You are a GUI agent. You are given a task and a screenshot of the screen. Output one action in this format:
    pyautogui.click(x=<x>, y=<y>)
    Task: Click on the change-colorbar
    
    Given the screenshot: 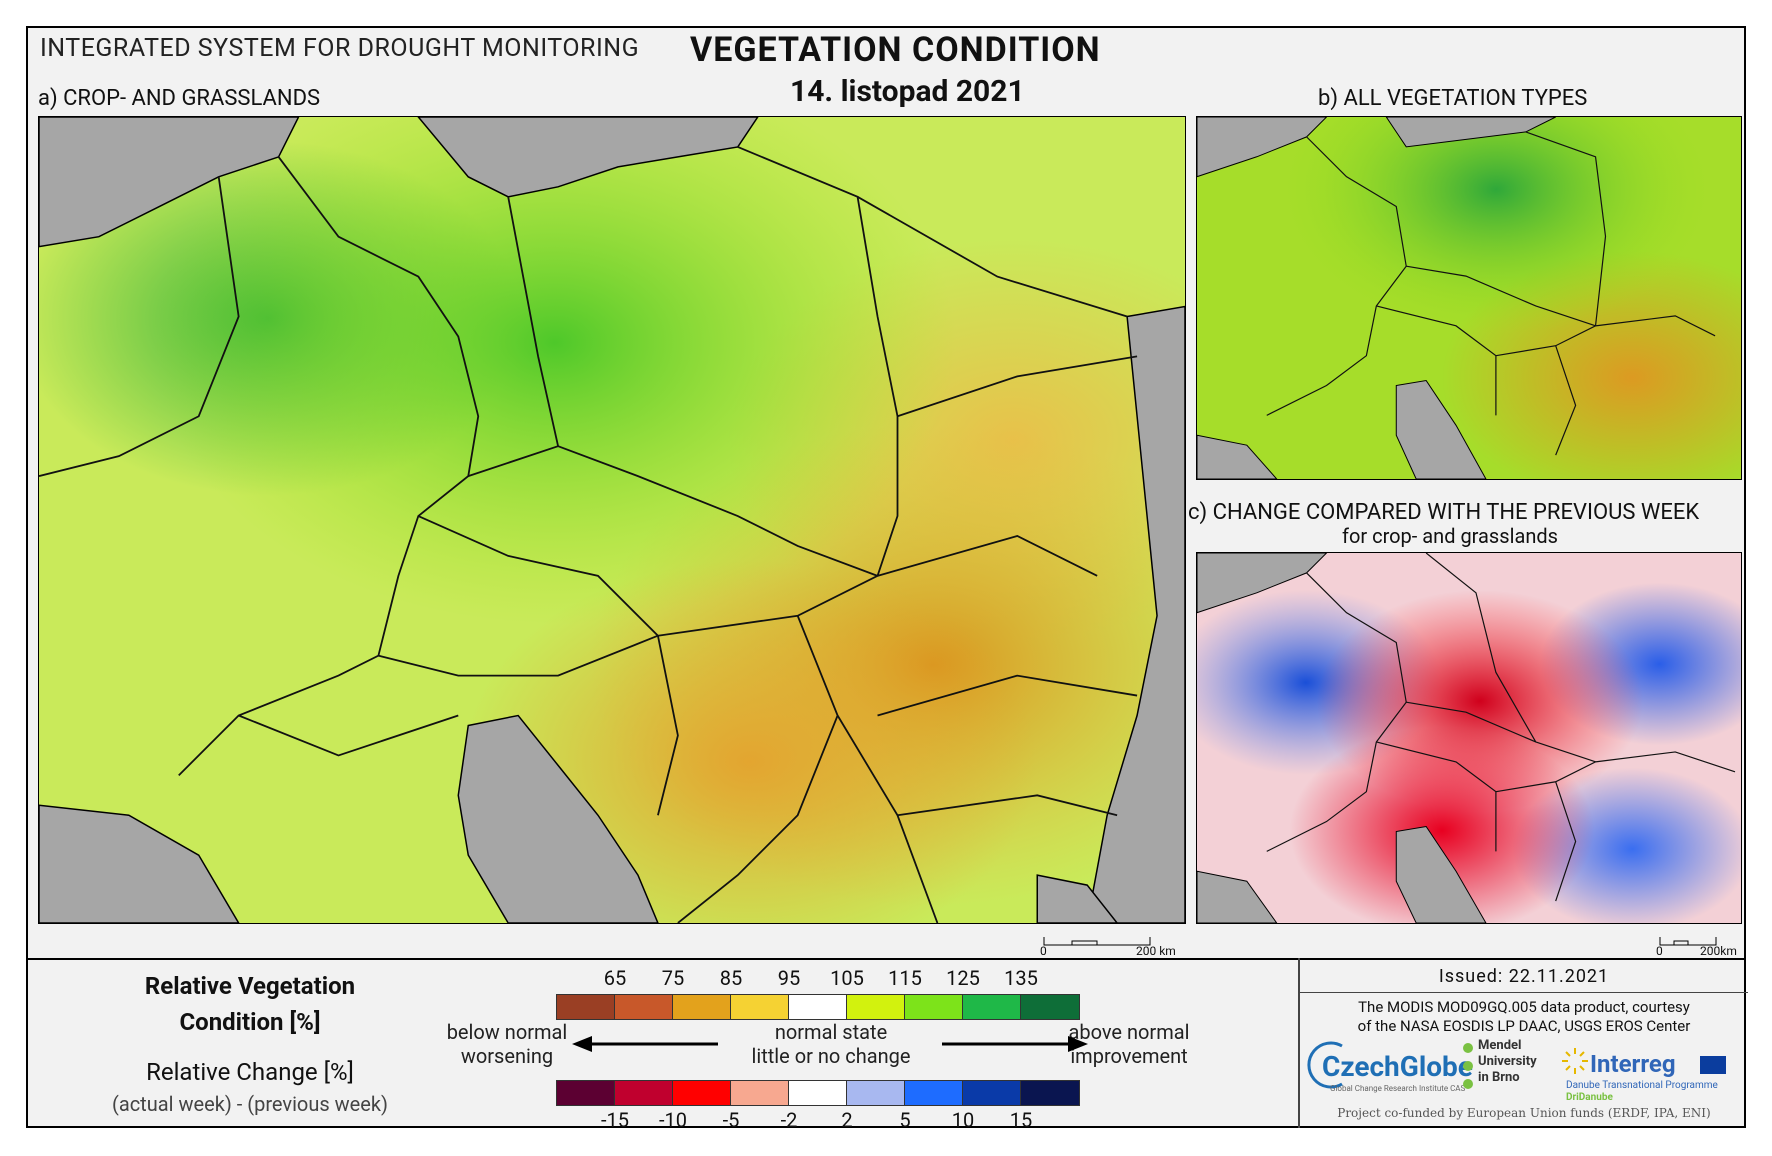 What is the action you would take?
    pyautogui.click(x=818, y=1093)
    